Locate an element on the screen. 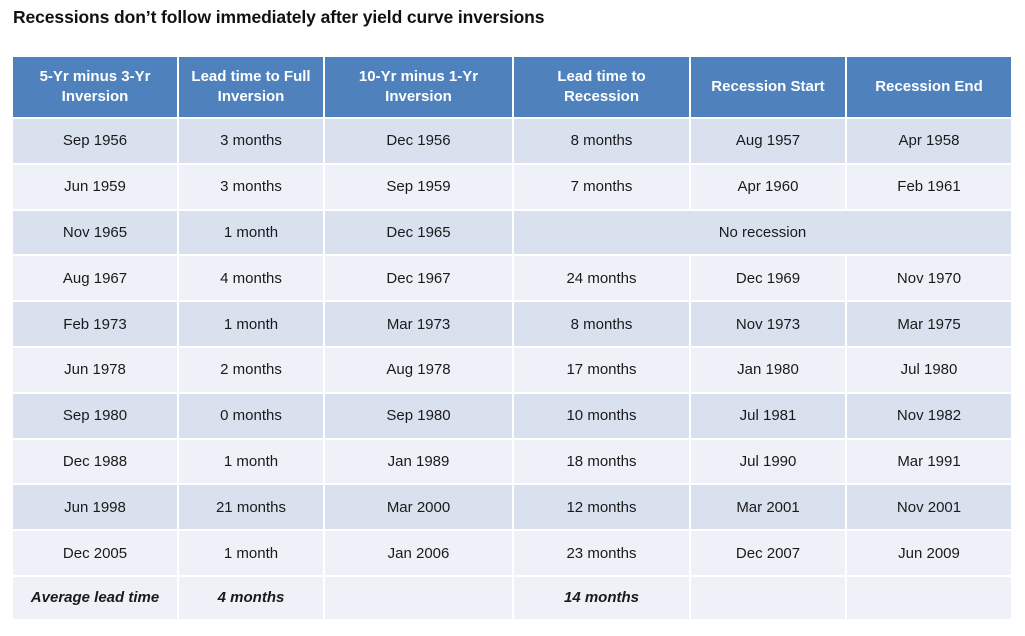 Image resolution: width=1025 pixels, height=636 pixels. header-5yr-minus-3yr: 5-Yr minus 3-Yr Inversion is located at coordinates (96, 88).